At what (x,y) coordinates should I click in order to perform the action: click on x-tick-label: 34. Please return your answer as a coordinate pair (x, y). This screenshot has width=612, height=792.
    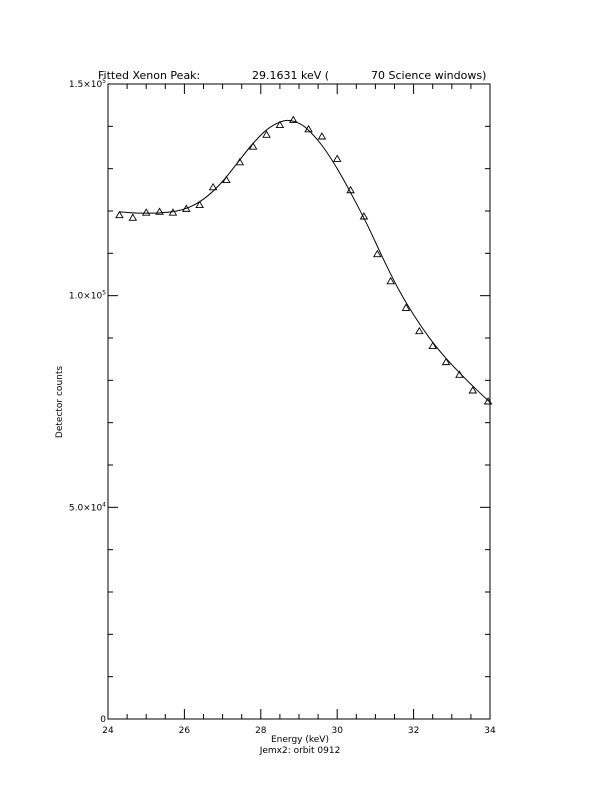
    Looking at the image, I should click on (490, 731).